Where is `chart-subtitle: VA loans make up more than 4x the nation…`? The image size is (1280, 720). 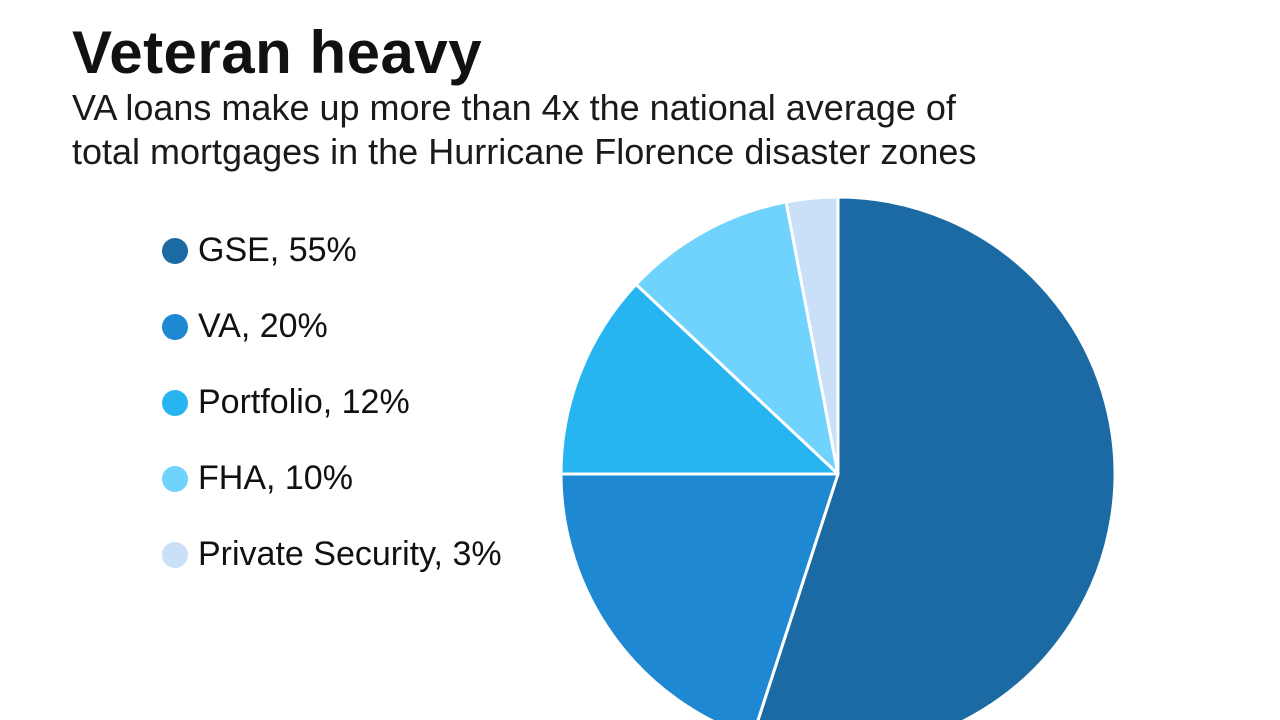 chart-subtitle: VA loans make up more than 4x the nation… is located at coordinates (637, 130).